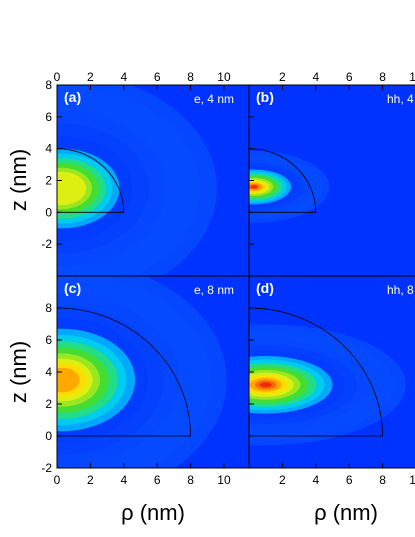 Image resolution: width=415 pixels, height=537 pixels. What do you see at coordinates (157, 480) in the screenshot?
I see `bottom-x-tick-label: 6` at bounding box center [157, 480].